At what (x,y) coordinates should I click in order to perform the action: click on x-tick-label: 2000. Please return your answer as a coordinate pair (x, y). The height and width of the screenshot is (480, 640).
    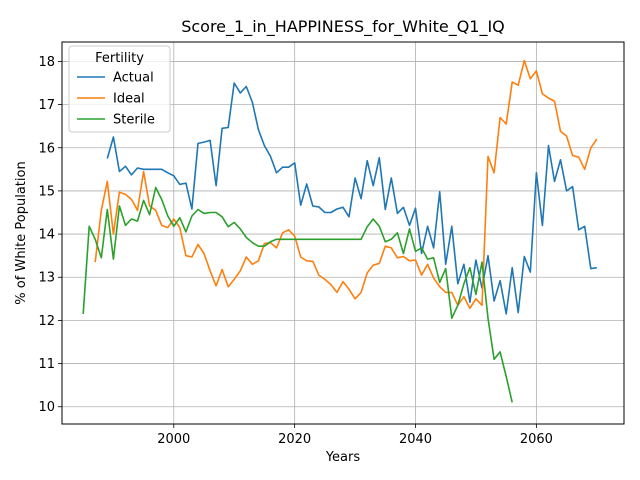
    Looking at the image, I should click on (173, 439).